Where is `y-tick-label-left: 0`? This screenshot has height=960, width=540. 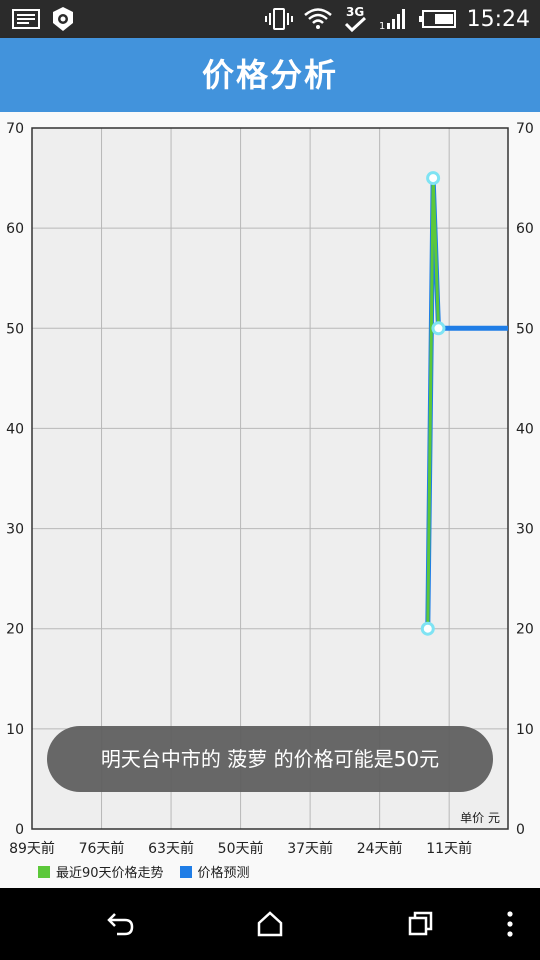 y-tick-label-left: 0 is located at coordinates (19, 830).